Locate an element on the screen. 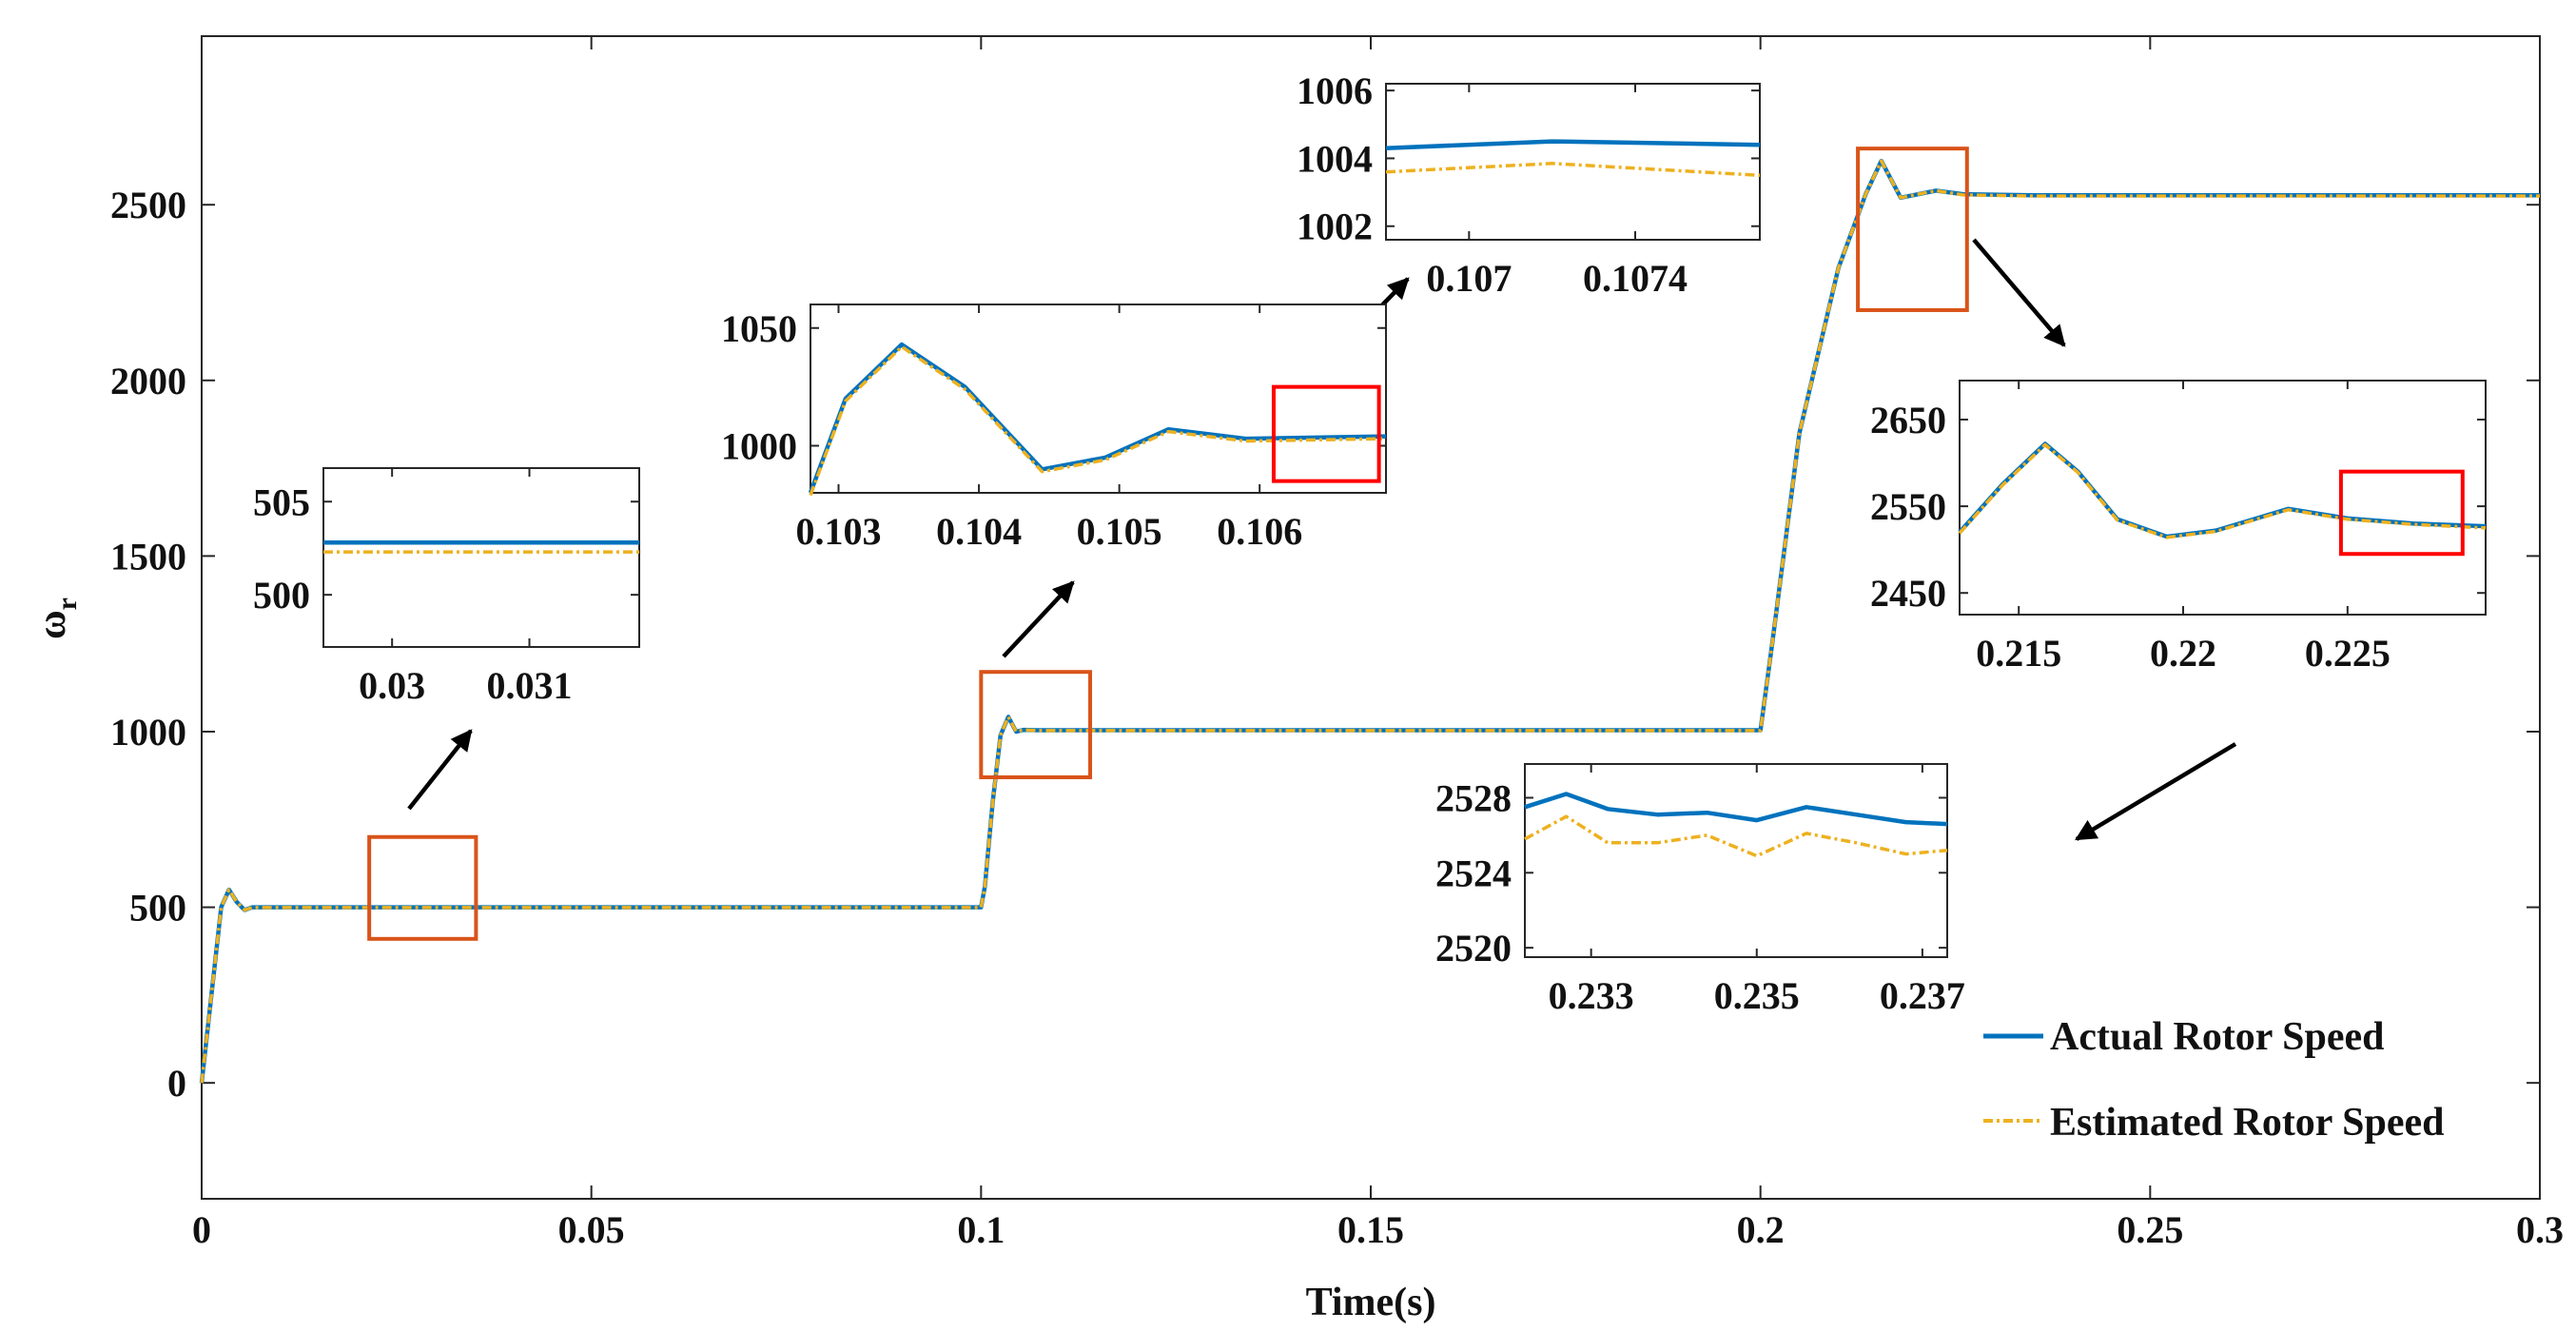  inset-2500: 0.215 0.22 0.225 2450 2550 2650 is located at coordinates (2179, 527).